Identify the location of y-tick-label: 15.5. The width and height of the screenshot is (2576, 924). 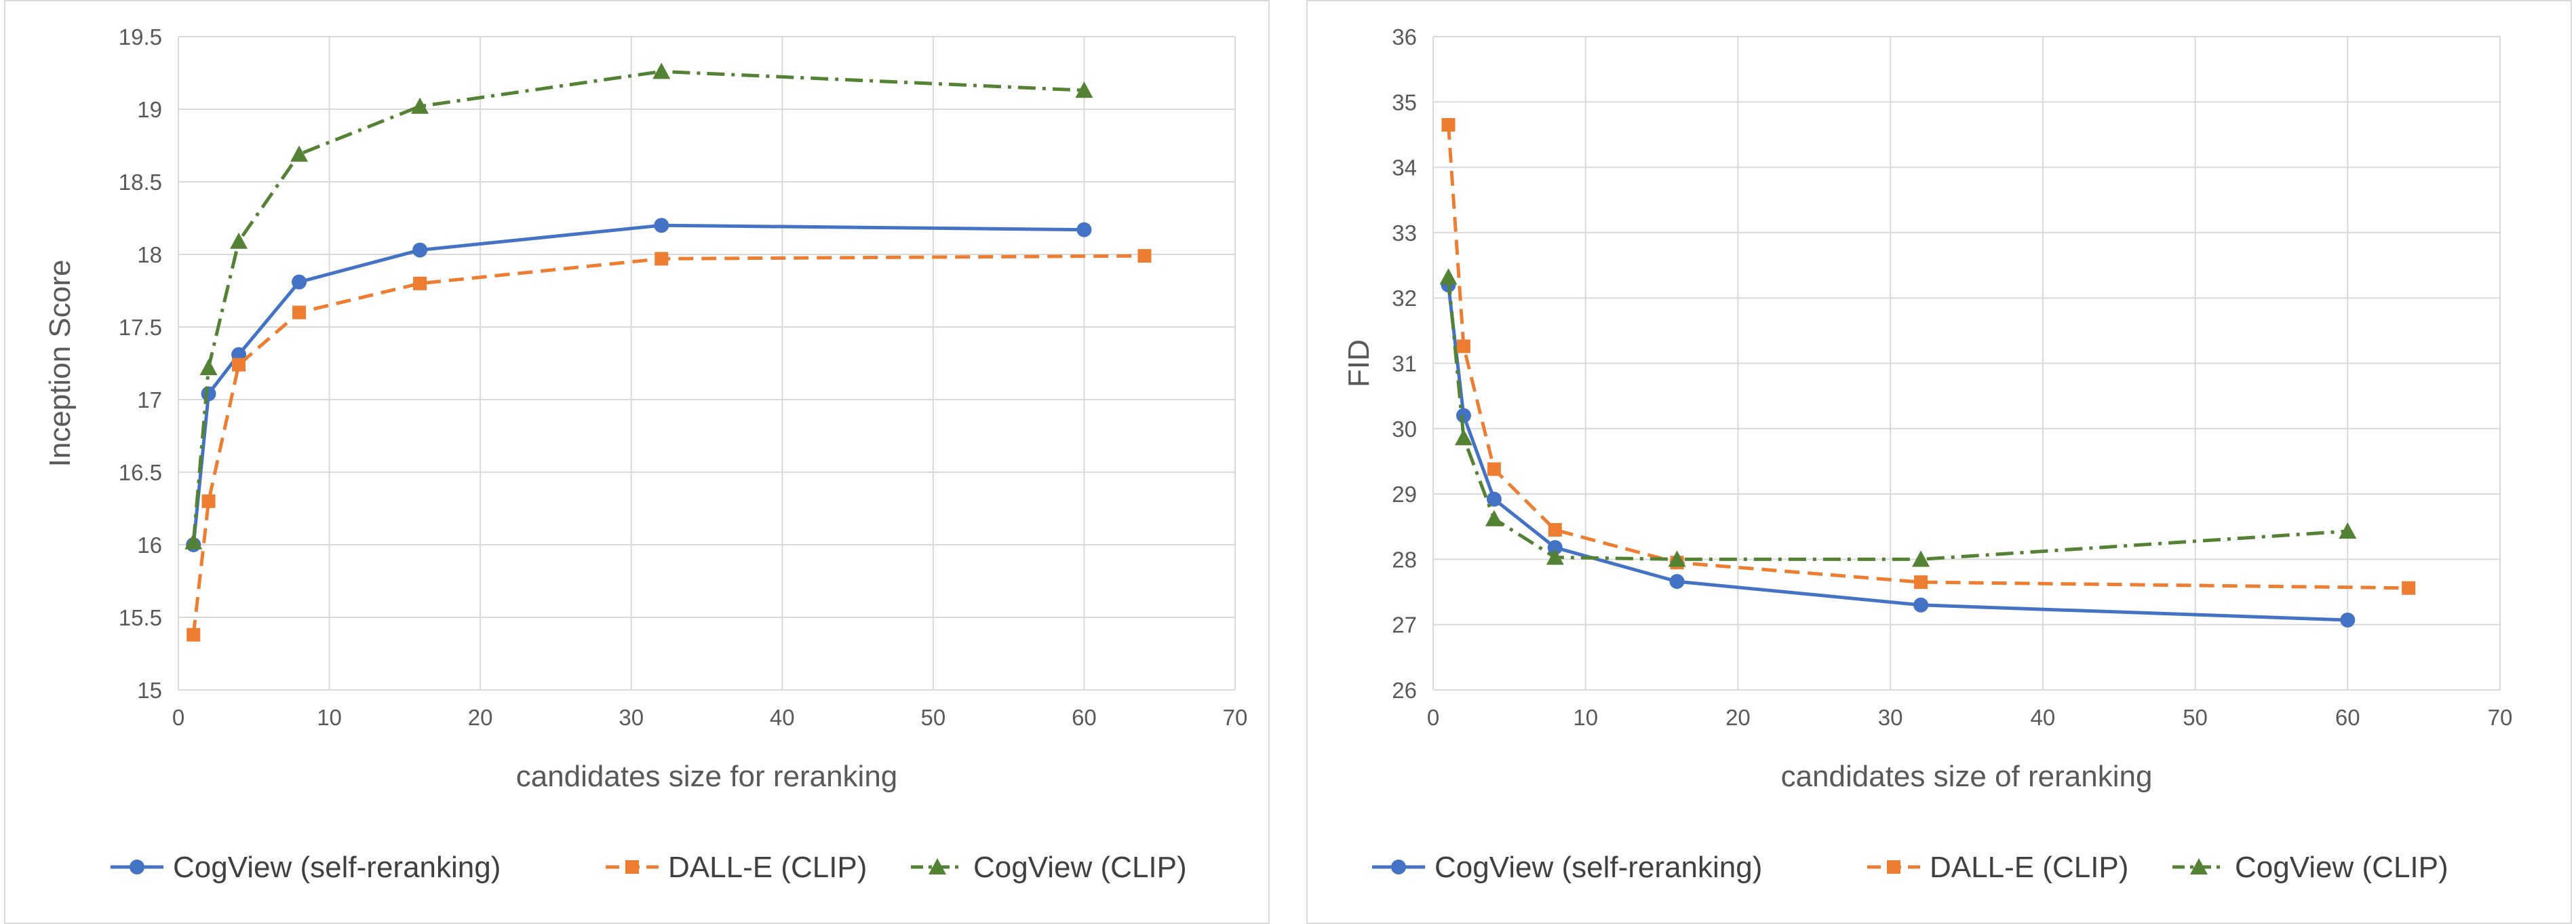
(140, 618).